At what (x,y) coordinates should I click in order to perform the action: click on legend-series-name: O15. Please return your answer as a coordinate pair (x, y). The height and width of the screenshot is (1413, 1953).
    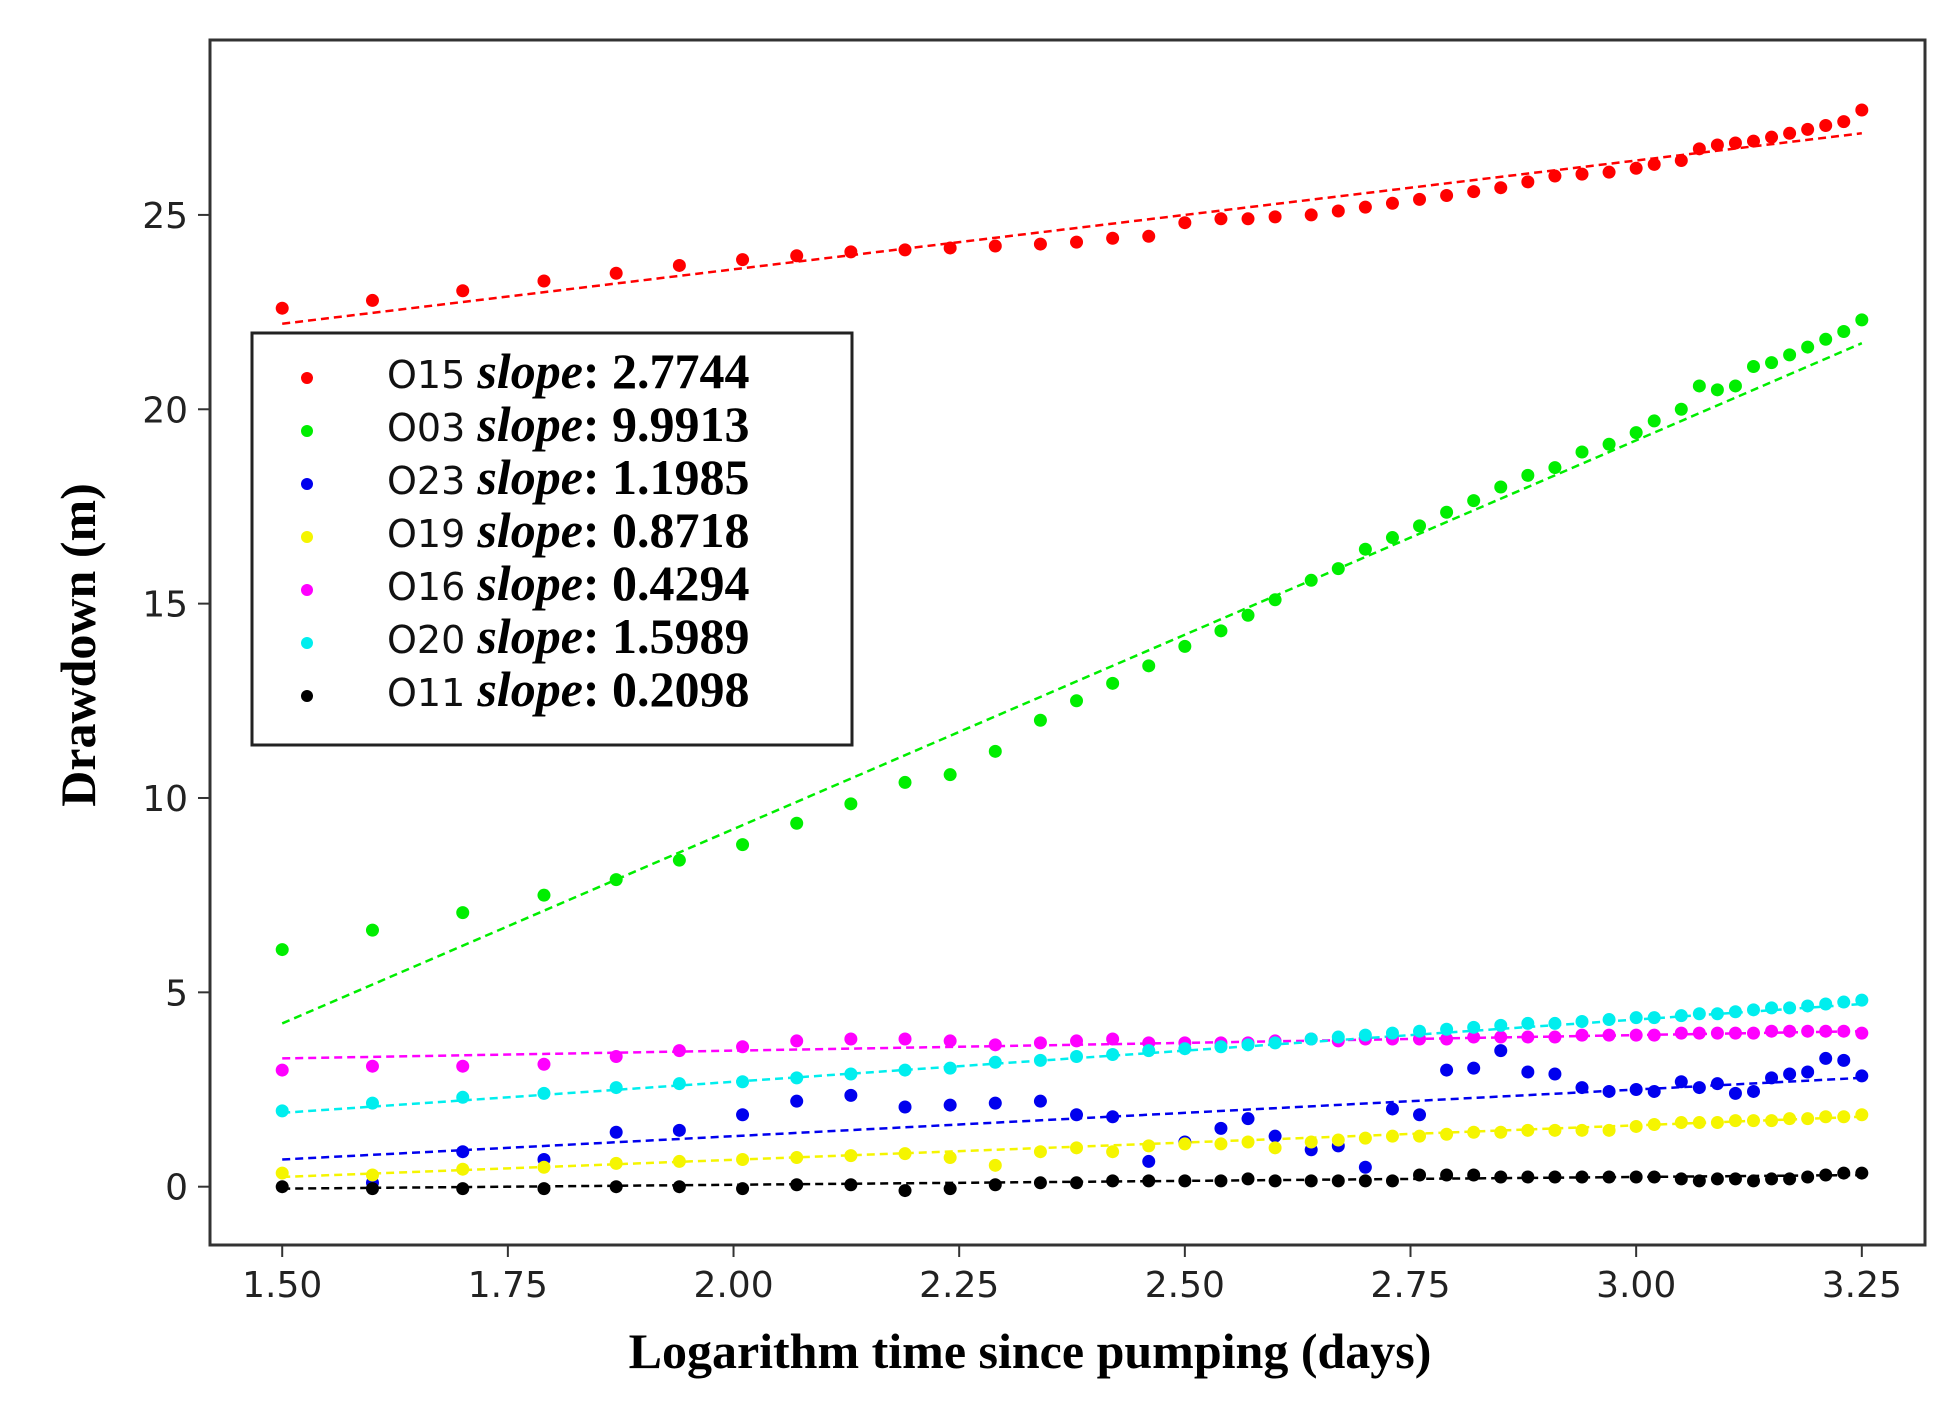
    Looking at the image, I should click on (432, 375).